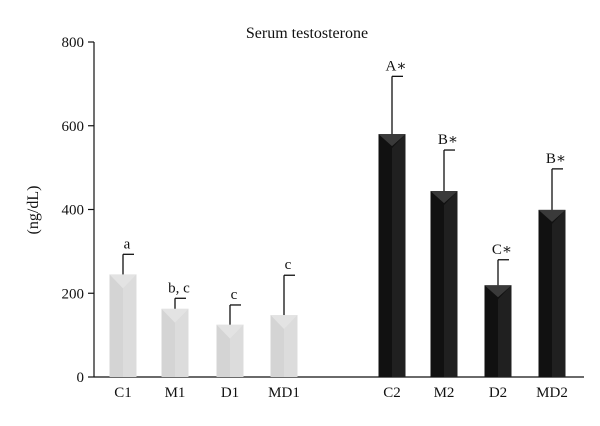  I want to click on y-ticks: 0 200 400 600 800, so click(78, 210).